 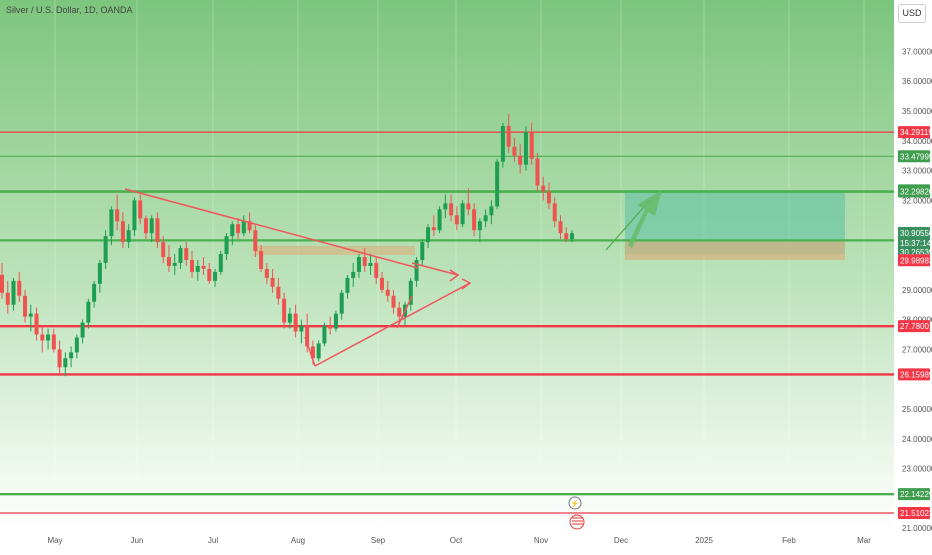 I want to click on y-tick-label: 28.00000, so click(x=917, y=320).